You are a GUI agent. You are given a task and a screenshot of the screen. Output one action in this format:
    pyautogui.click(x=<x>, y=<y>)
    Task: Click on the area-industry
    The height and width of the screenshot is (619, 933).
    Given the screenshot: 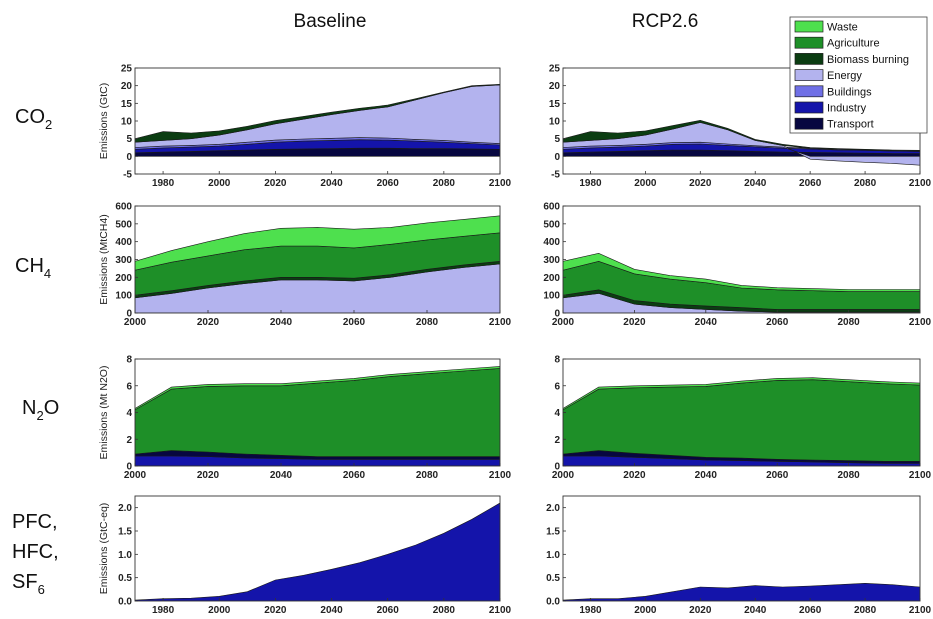 What is the action you would take?
    pyautogui.click(x=741, y=591)
    